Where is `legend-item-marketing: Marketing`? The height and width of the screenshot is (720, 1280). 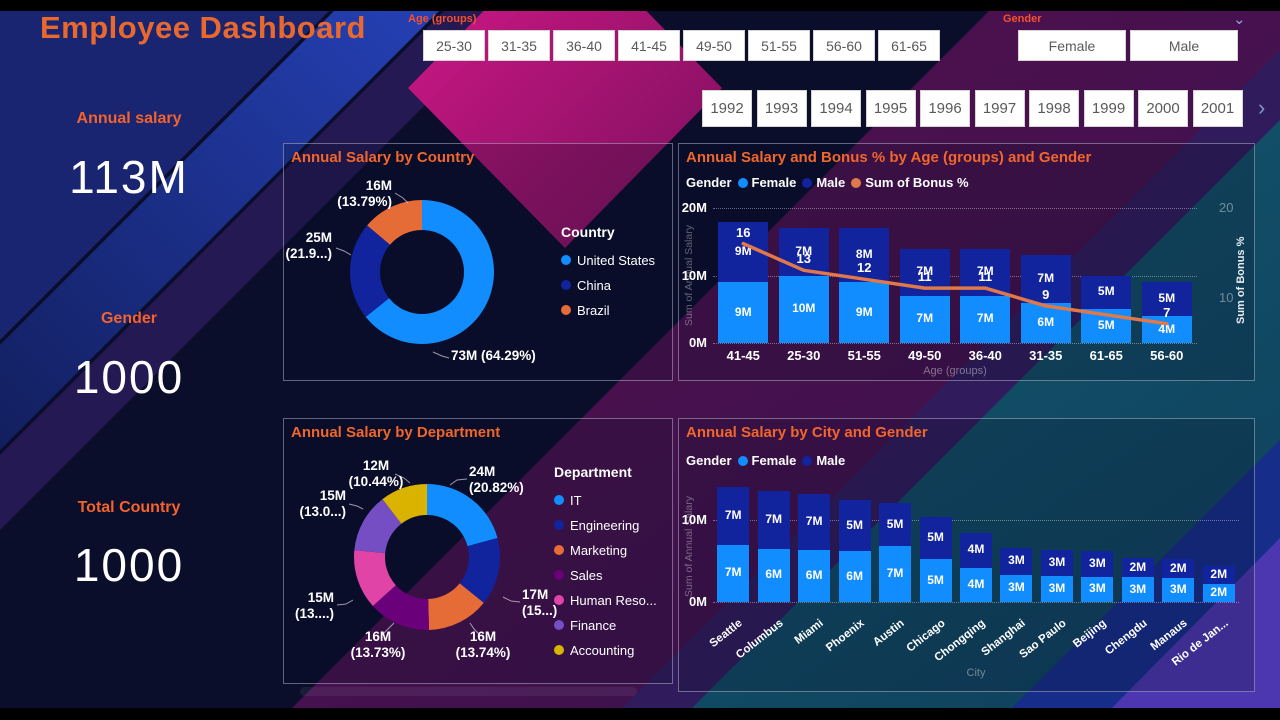
legend-item-marketing: Marketing is located at coordinates (605, 550).